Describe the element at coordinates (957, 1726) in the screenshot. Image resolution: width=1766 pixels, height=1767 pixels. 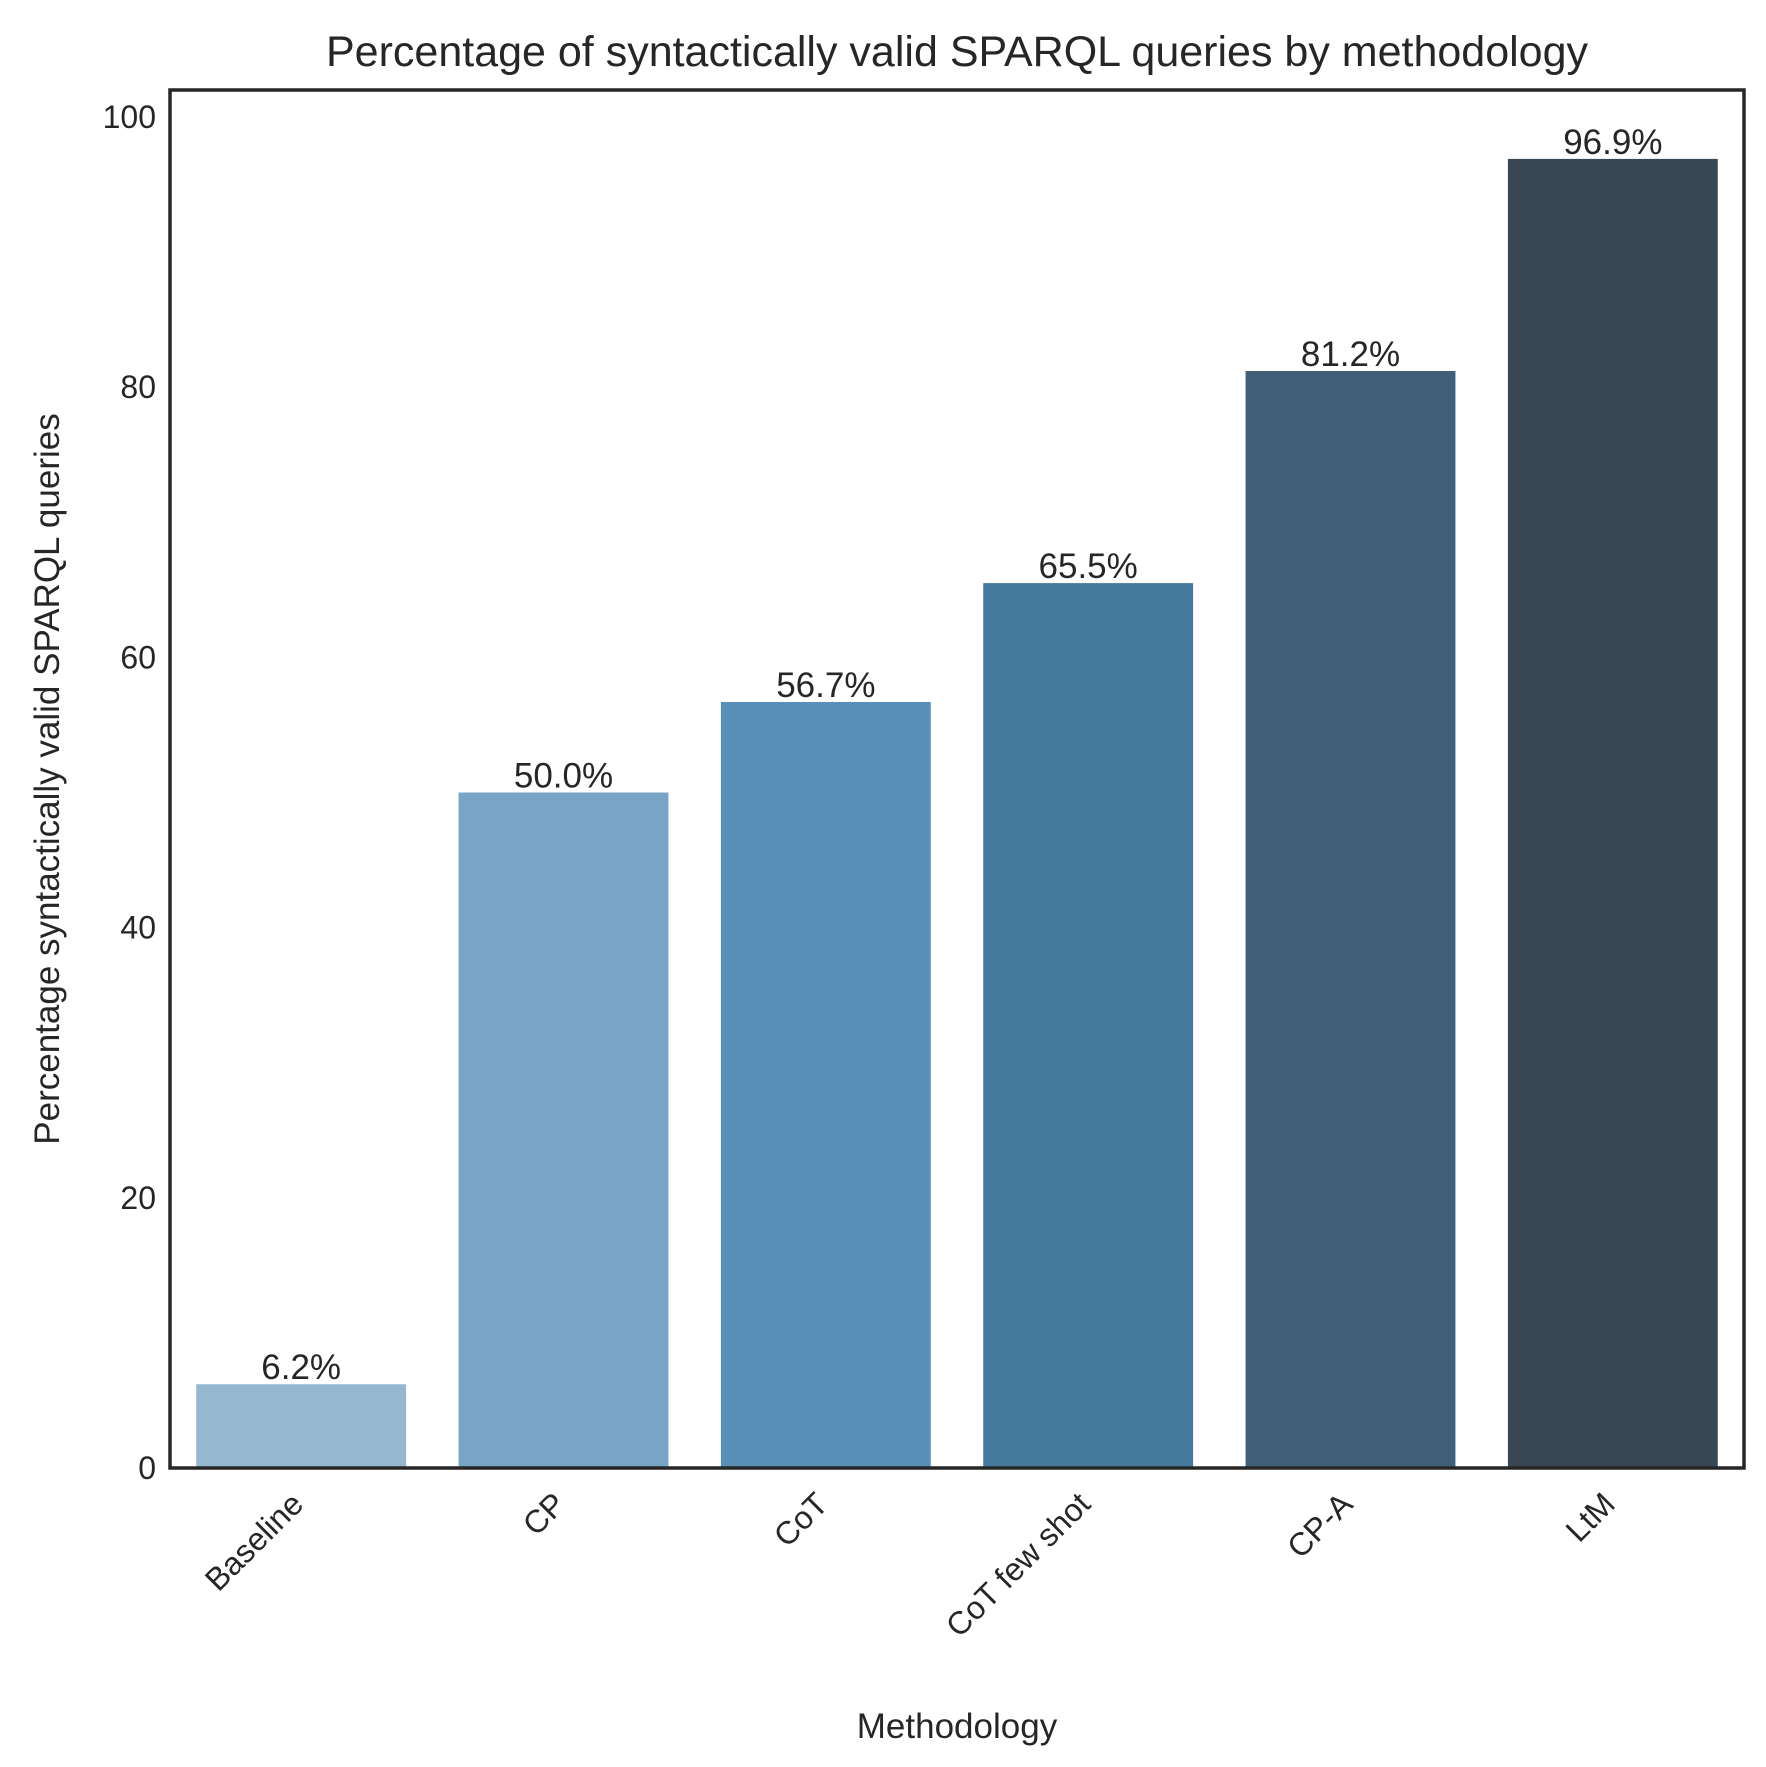
I see `x-axis-label: Methodology` at that location.